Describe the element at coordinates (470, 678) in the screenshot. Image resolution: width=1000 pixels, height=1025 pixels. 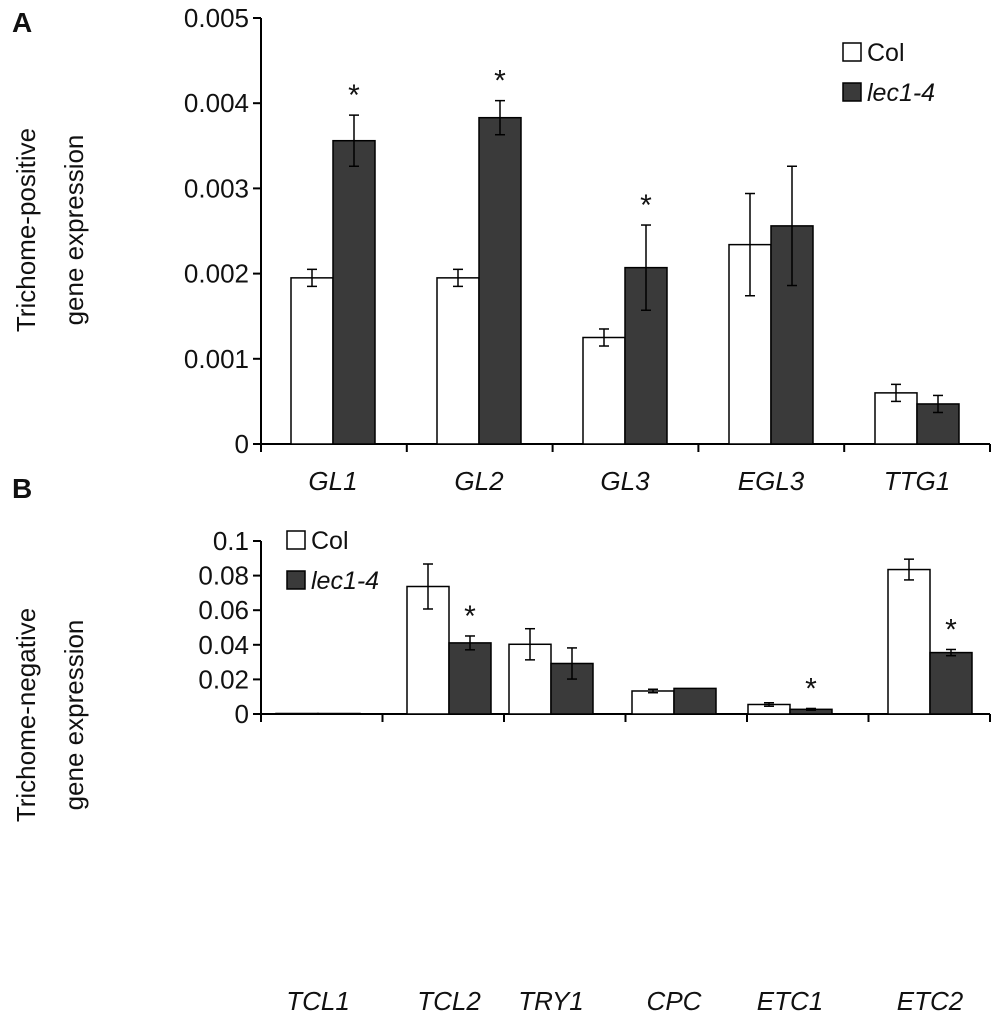
I see `bar-lec1-4-TCL2` at that location.